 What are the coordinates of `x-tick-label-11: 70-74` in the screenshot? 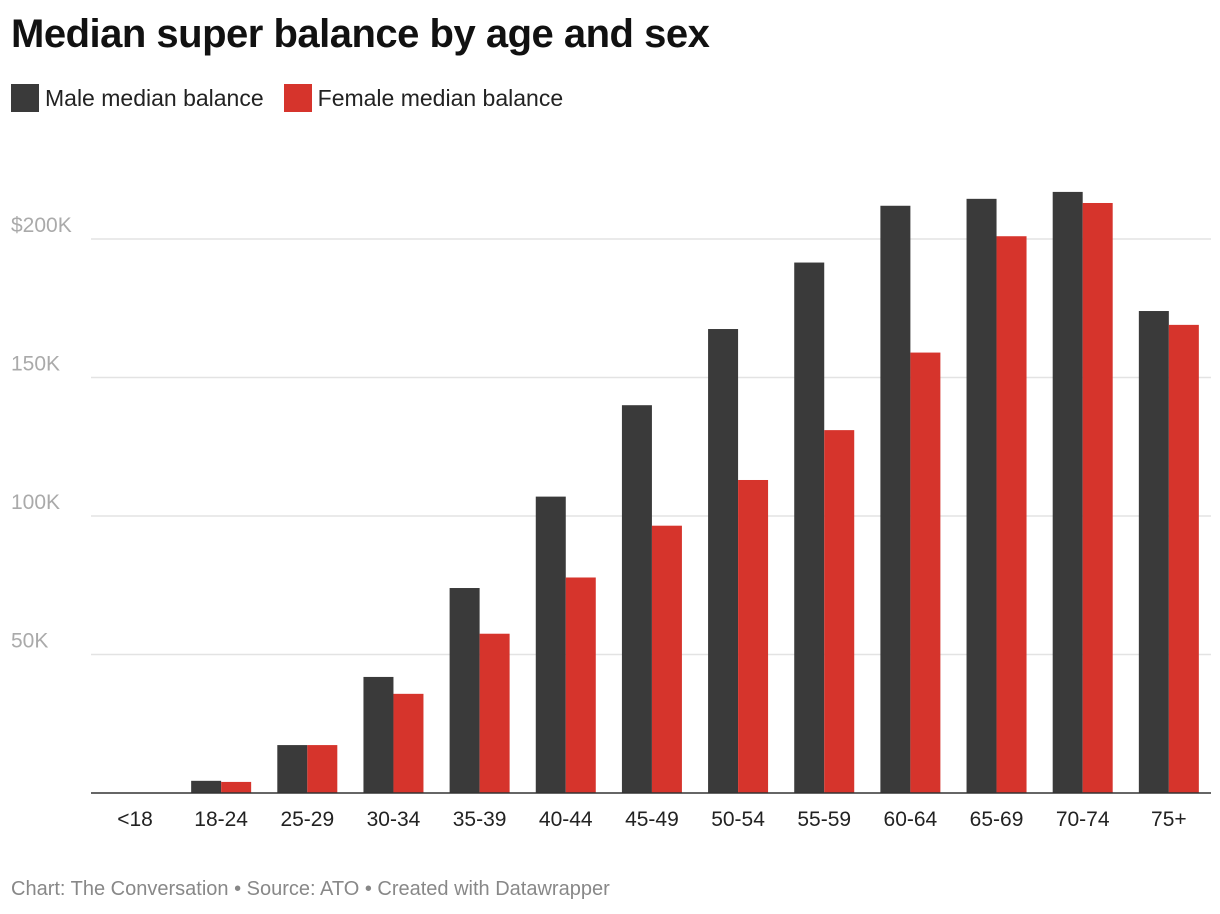 It's located at (1083, 819).